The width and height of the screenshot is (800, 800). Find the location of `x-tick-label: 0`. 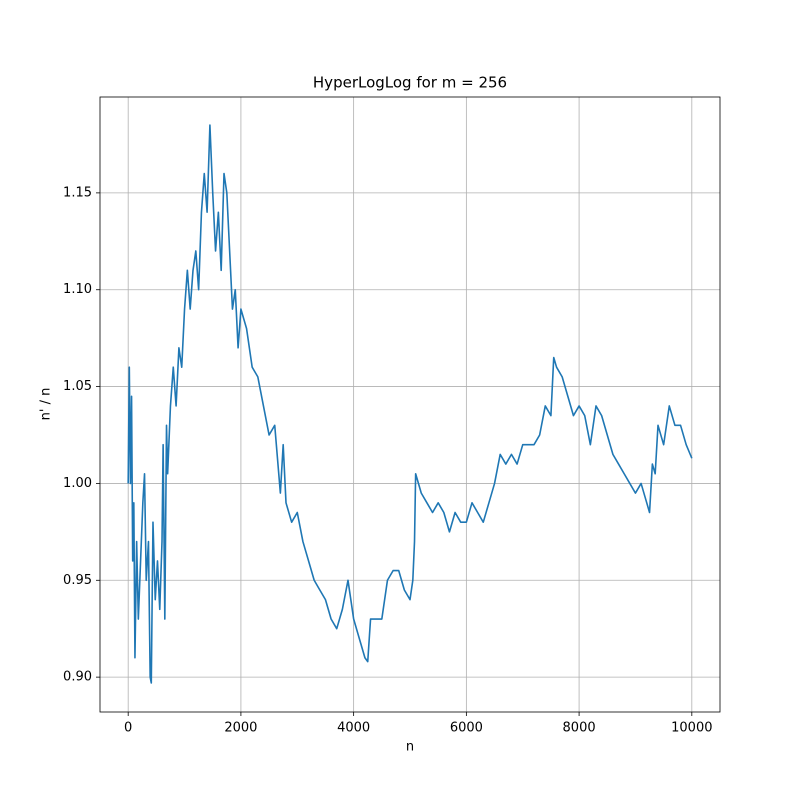

x-tick-label: 0 is located at coordinates (128, 728).